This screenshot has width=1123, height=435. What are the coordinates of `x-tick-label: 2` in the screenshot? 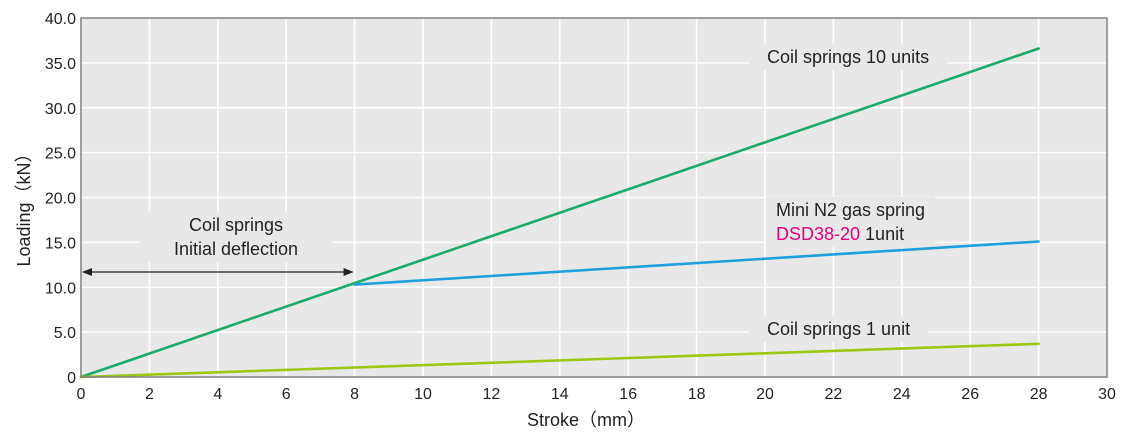 It's located at (149, 394).